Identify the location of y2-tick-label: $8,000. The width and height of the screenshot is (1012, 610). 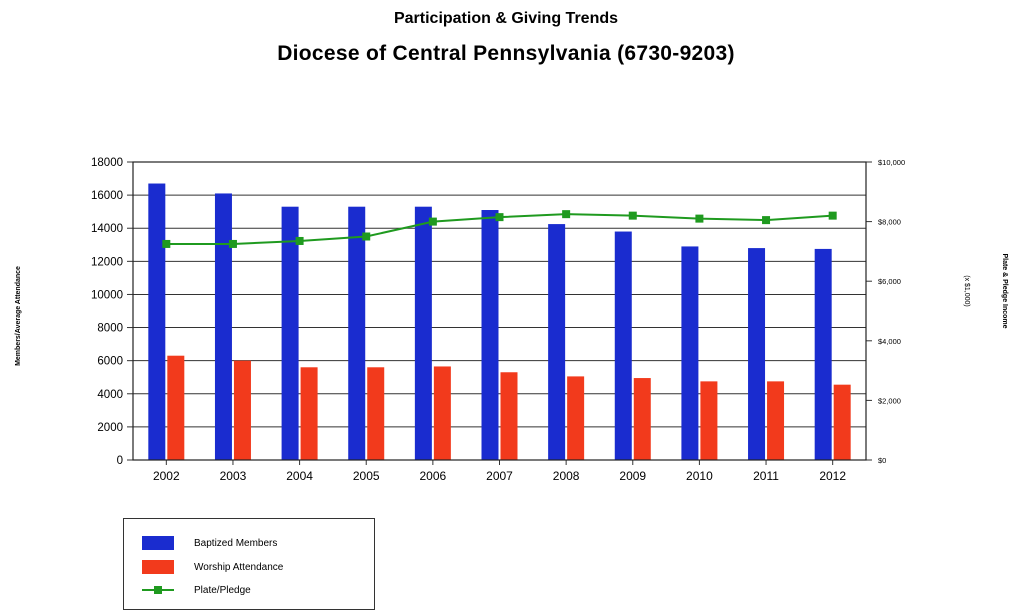
(889, 222).